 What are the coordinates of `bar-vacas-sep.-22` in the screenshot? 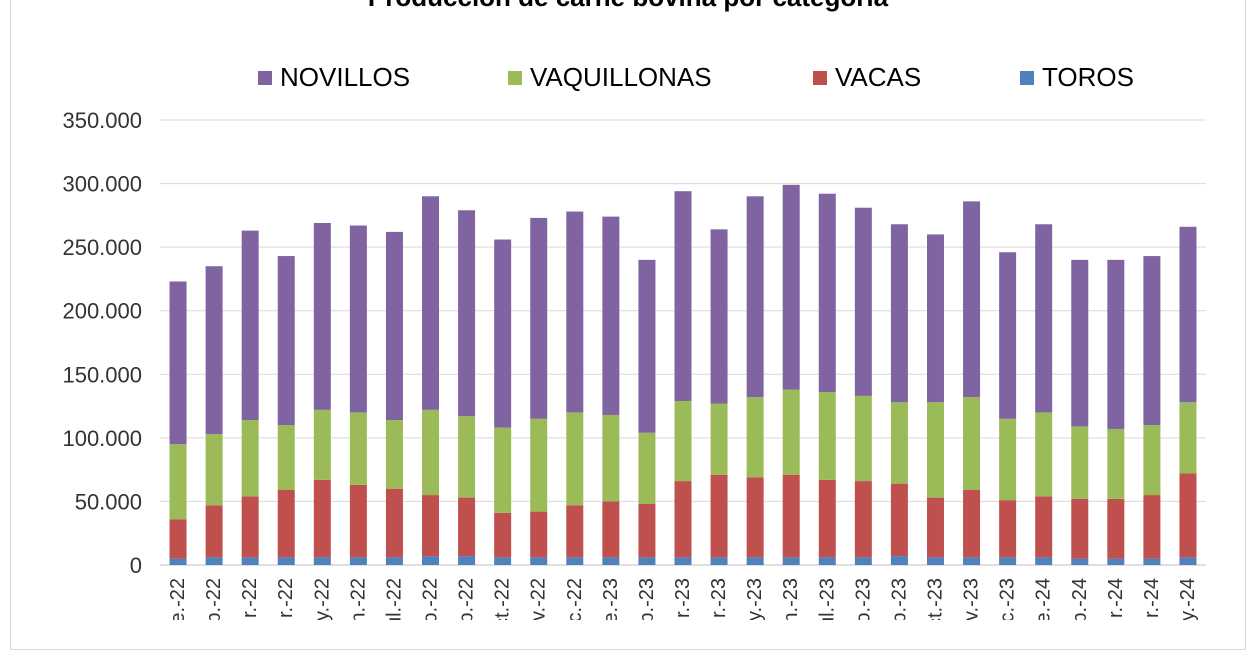 It's located at (467, 527).